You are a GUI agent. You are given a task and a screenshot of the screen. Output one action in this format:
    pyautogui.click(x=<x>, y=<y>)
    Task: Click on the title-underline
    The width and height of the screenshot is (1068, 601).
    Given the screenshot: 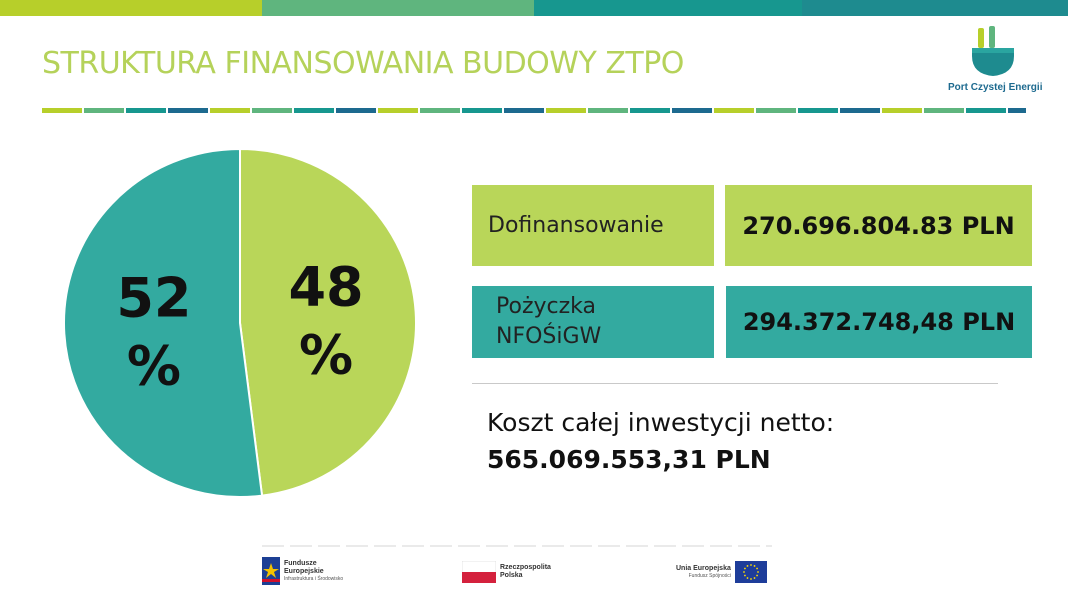 What is the action you would take?
    pyautogui.click(x=534, y=110)
    